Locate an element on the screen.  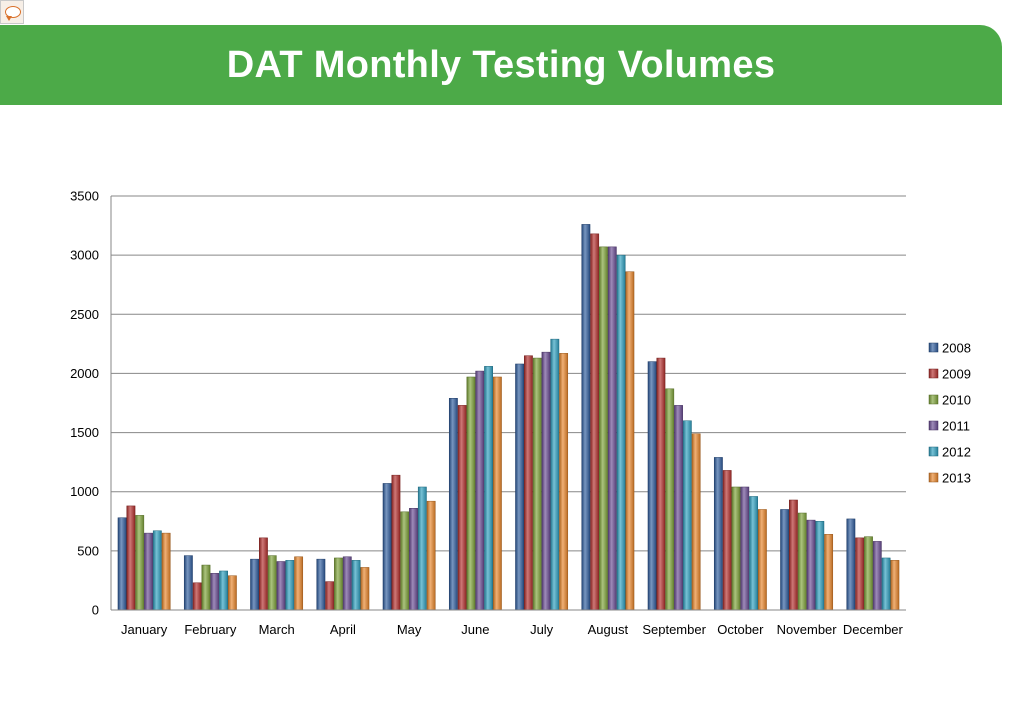
bar-november-2013 is located at coordinates (829, 572).